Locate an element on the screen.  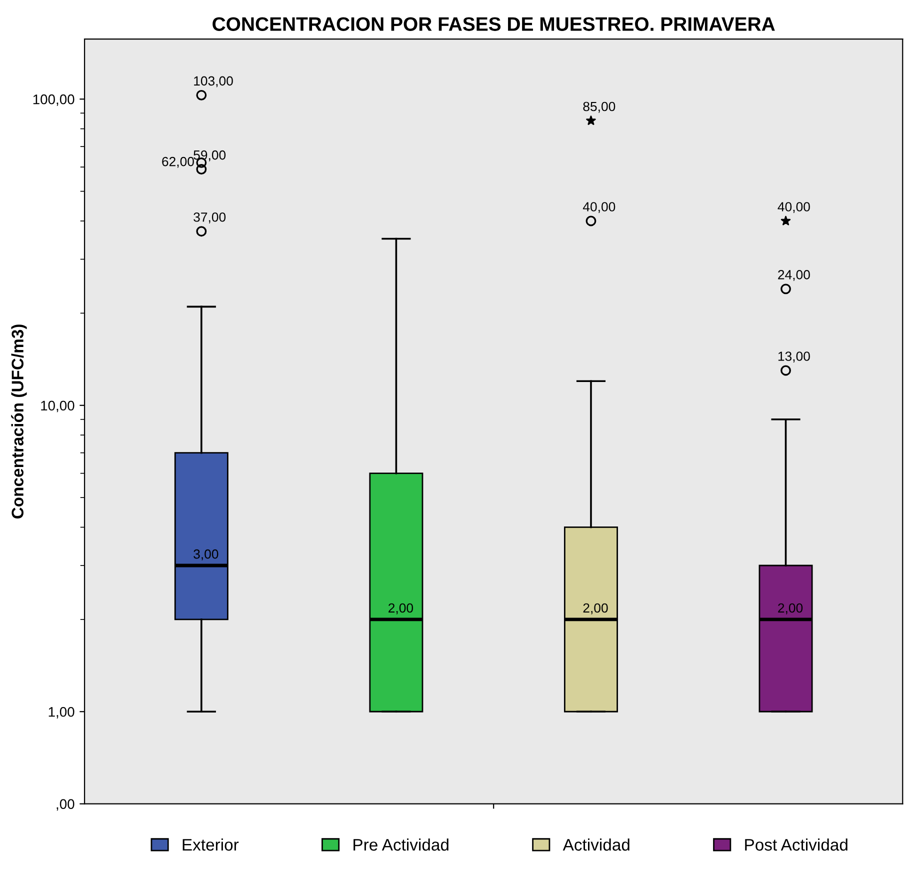
data-label: 37,00 is located at coordinates (210, 218).